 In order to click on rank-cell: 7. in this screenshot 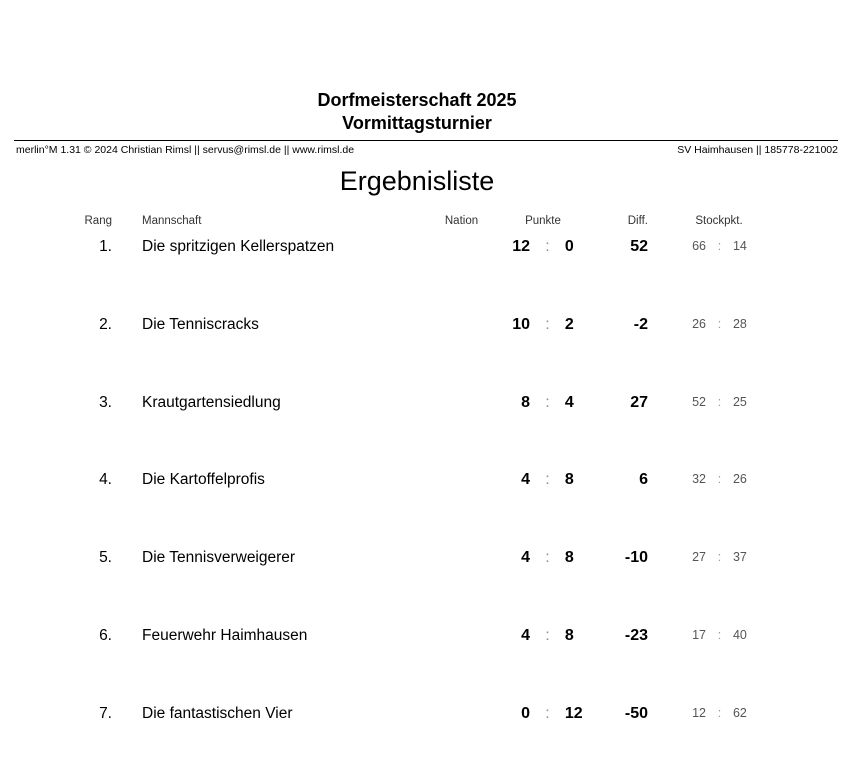, I will do `click(105, 713)`.